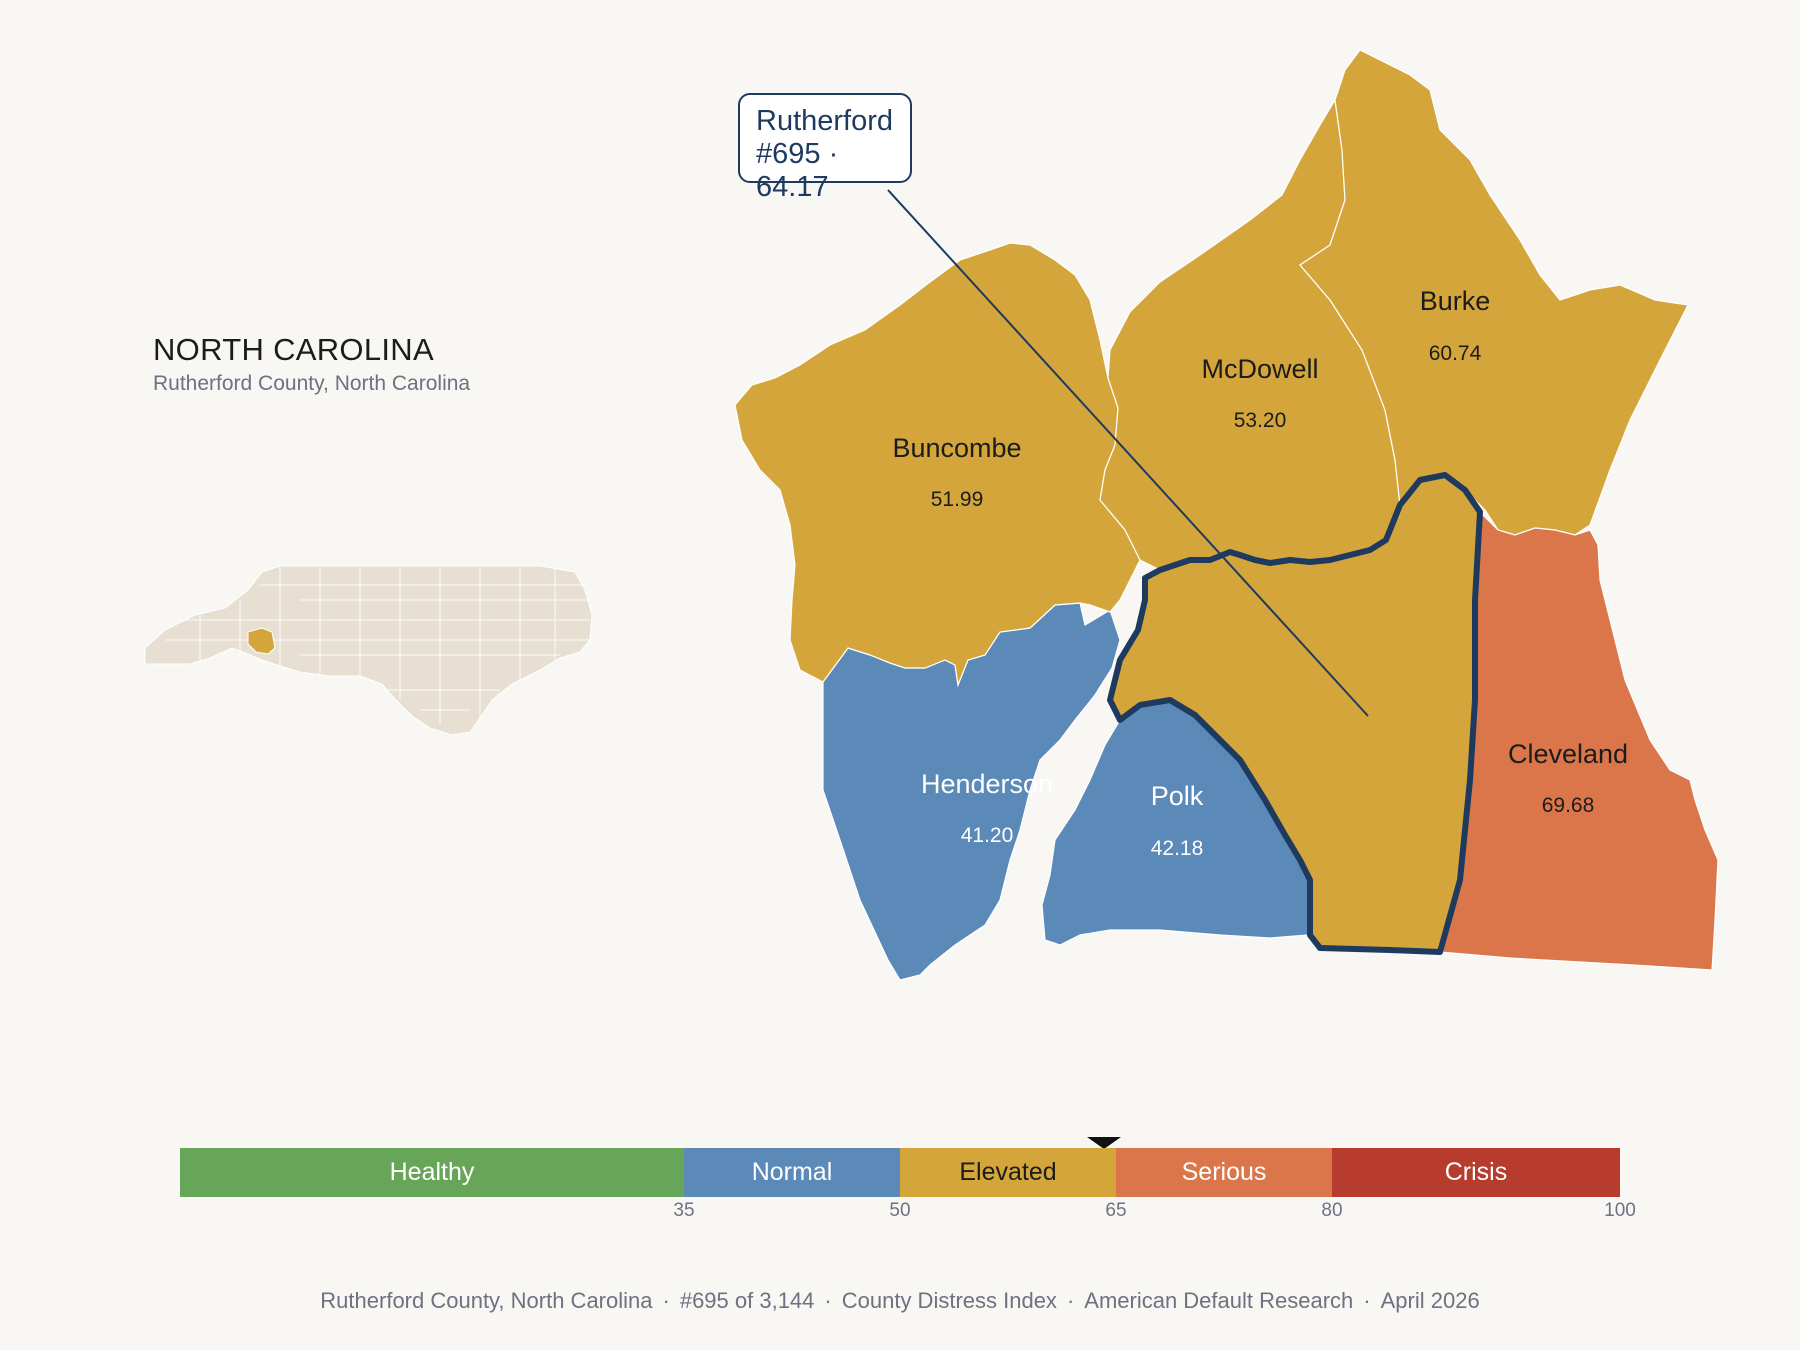 The image size is (1800, 1350). I want to click on callout-leader-line, so click(1128, 453).